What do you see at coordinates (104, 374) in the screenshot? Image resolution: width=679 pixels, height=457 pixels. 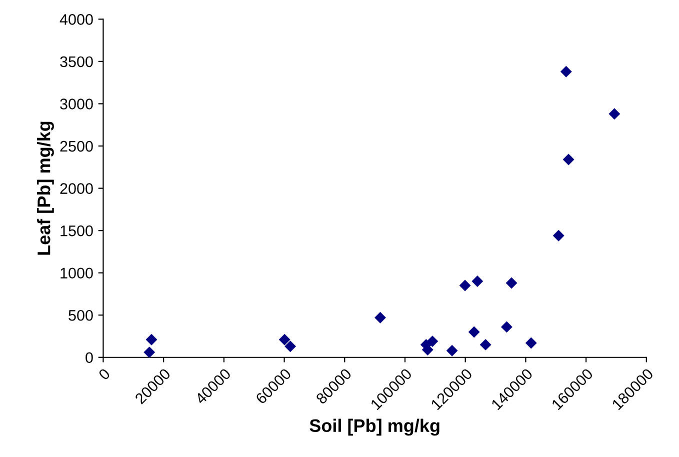 I see `x-tick-label: 0` at bounding box center [104, 374].